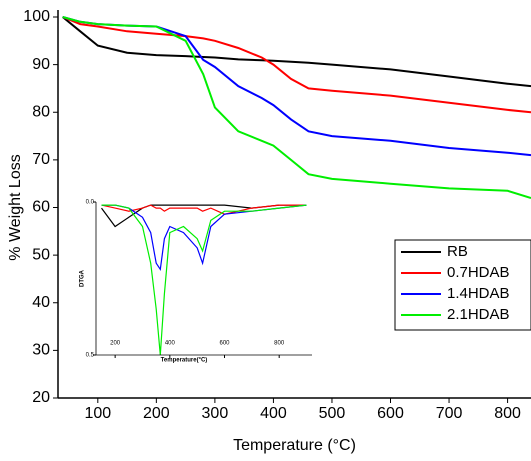  I want to click on inset-x-title: Temperature(°C), so click(184, 361).